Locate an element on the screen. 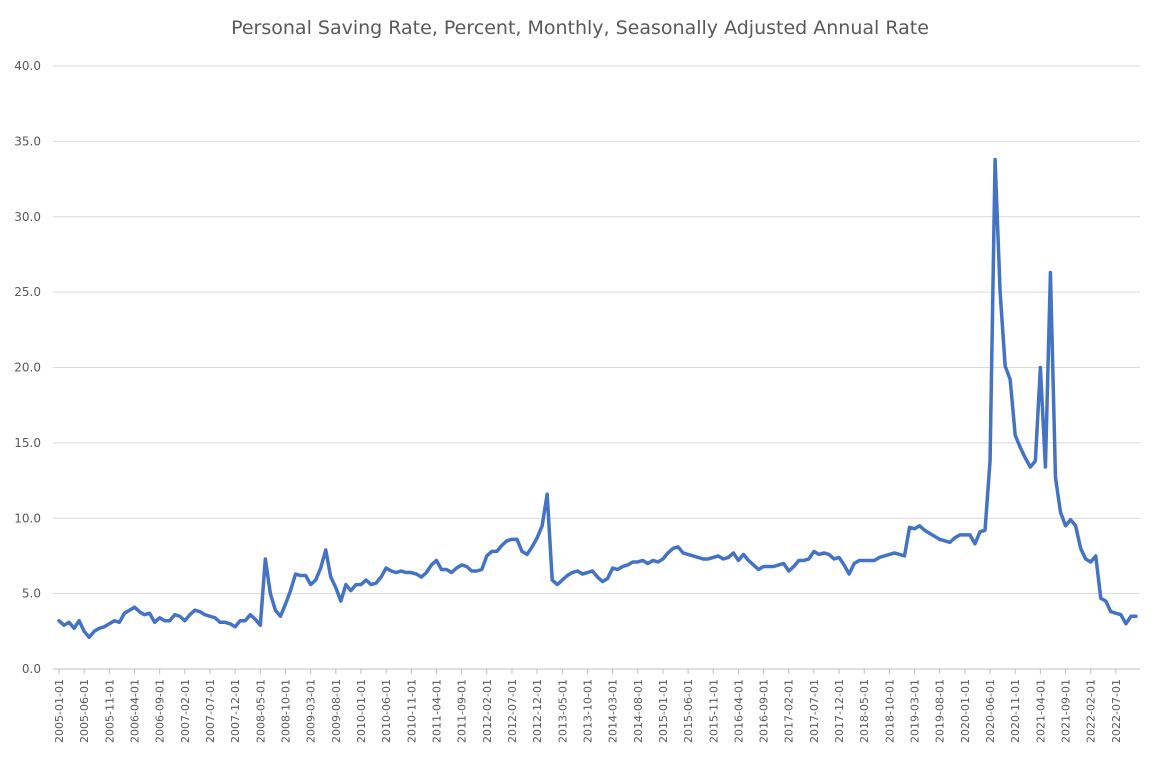  y-tick-label: 35.0 is located at coordinates (27, 141).